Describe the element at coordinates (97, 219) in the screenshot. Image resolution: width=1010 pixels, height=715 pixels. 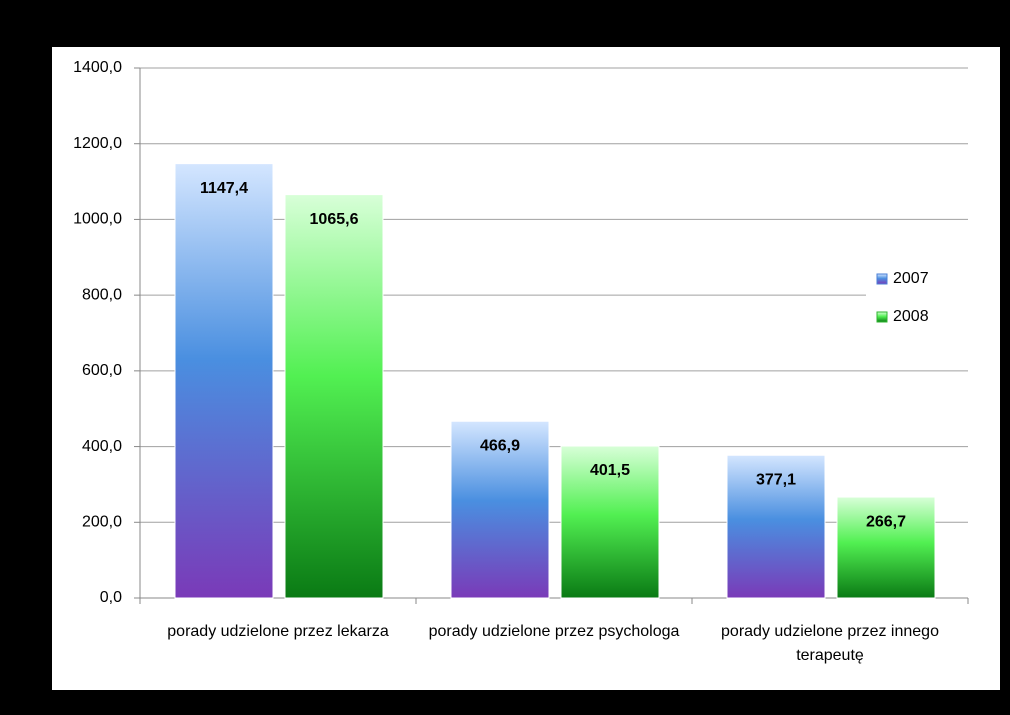
I see `y-tick-label: 1000,0` at that location.